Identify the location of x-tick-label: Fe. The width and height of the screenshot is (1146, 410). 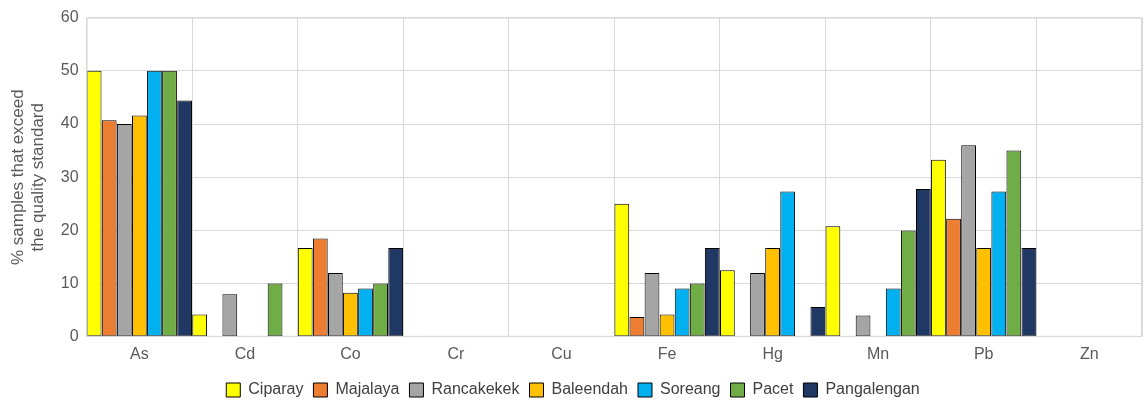
(667, 353).